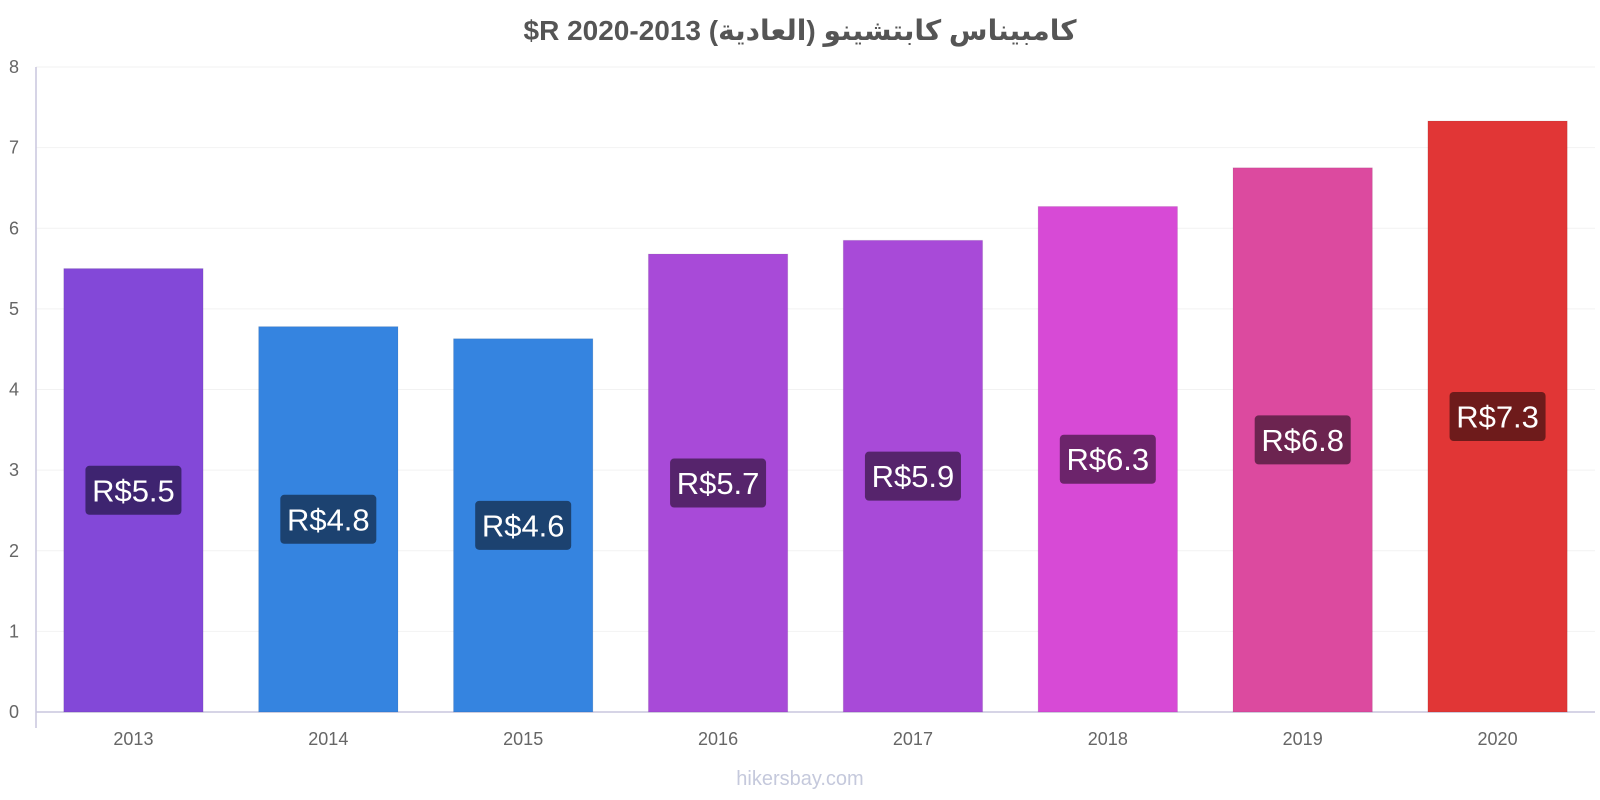  What do you see at coordinates (523, 739) in the screenshot?
I see `x-tick-label: 2015` at bounding box center [523, 739].